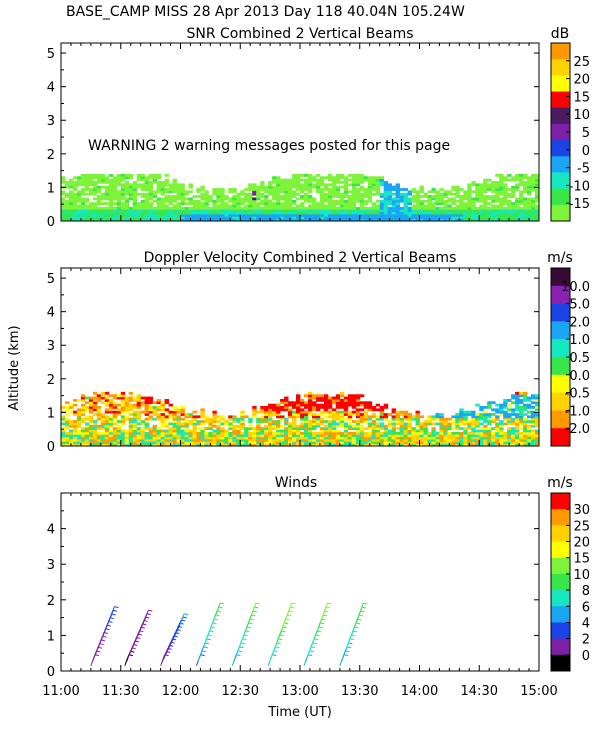  I want to click on x-tick-label: 11:00, so click(60, 691).